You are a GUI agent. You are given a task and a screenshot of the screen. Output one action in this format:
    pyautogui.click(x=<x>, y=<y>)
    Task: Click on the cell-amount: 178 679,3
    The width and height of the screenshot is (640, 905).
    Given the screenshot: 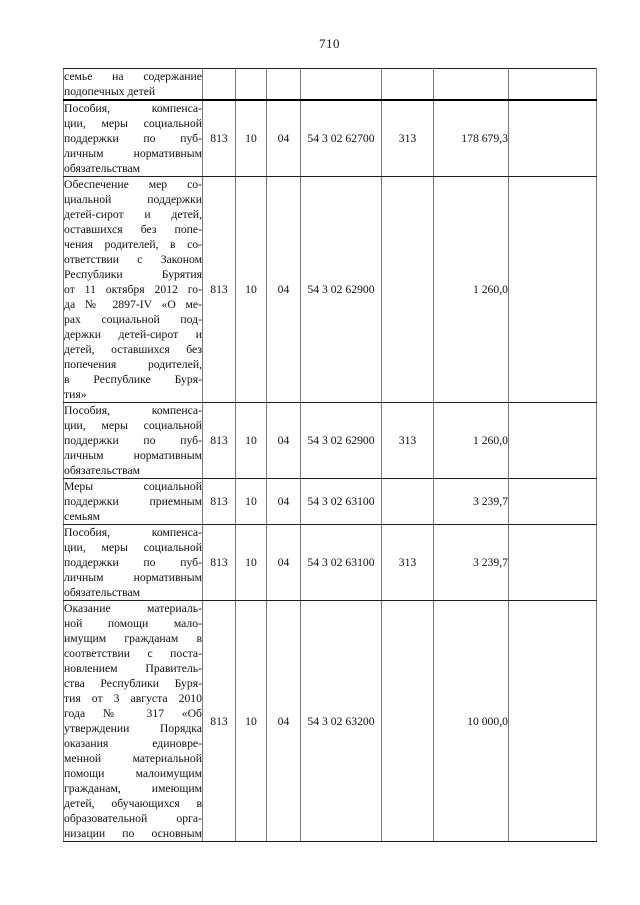 What is the action you would take?
    pyautogui.click(x=471, y=138)
    